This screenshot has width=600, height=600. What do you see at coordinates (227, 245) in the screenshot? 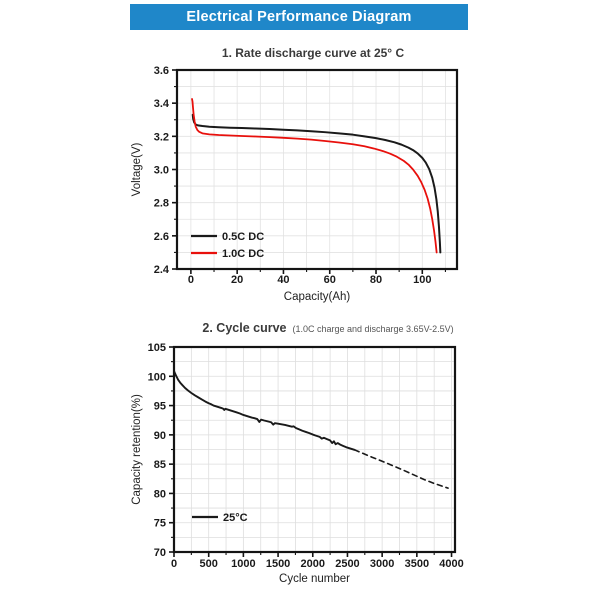
I see `legend: 0.5C DC 1.0C DC` at bounding box center [227, 245].